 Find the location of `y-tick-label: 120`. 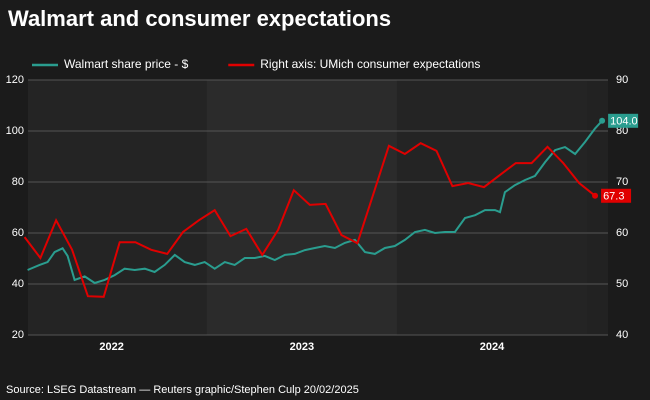

y-tick-label: 120 is located at coordinates (15, 80).